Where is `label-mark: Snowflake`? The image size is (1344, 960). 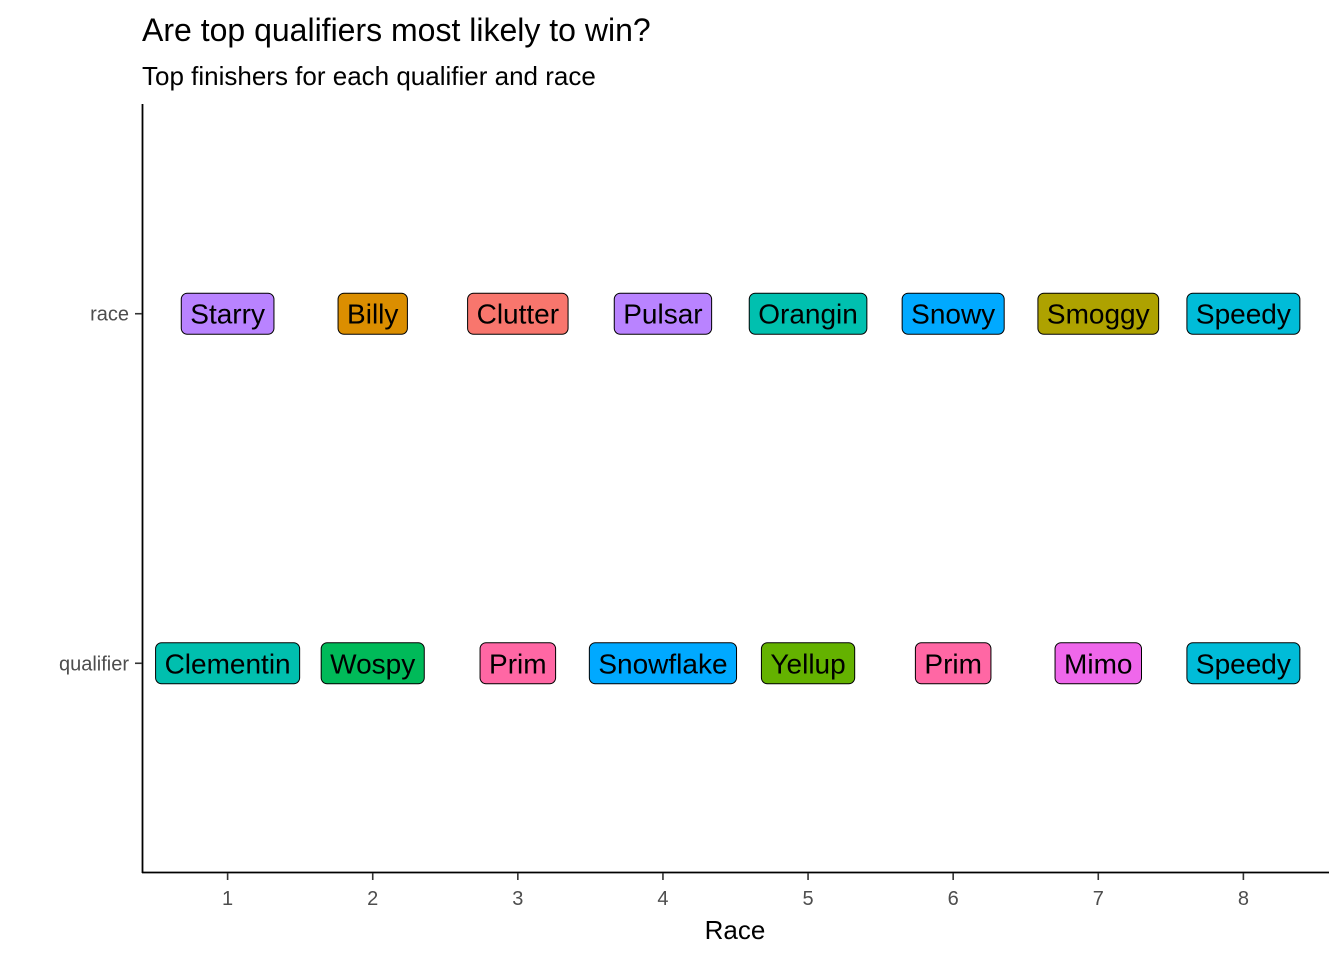 label-mark: Snowflake is located at coordinates (663, 663).